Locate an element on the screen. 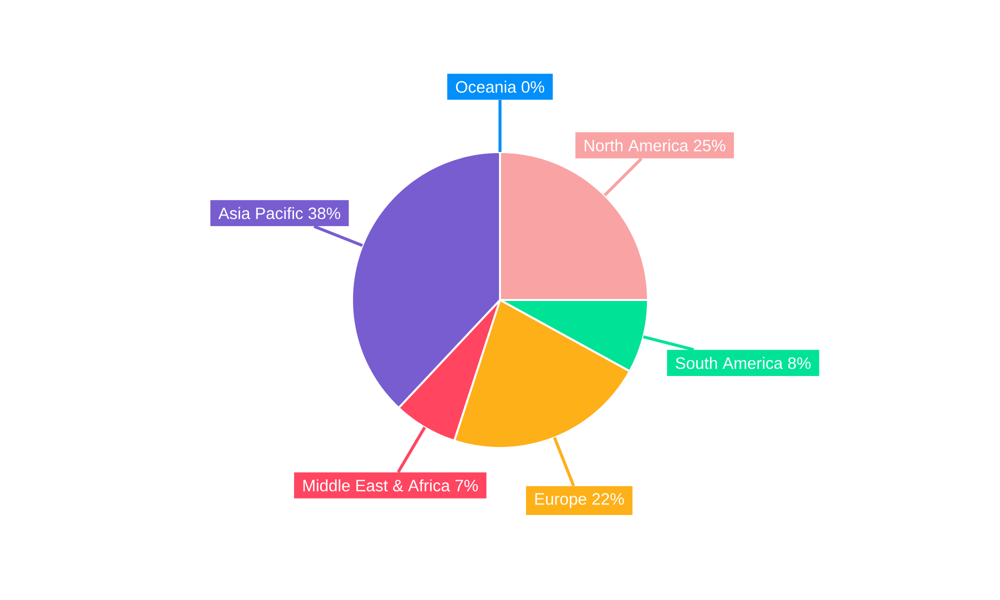  slice-label: South America is located at coordinates (729, 362).